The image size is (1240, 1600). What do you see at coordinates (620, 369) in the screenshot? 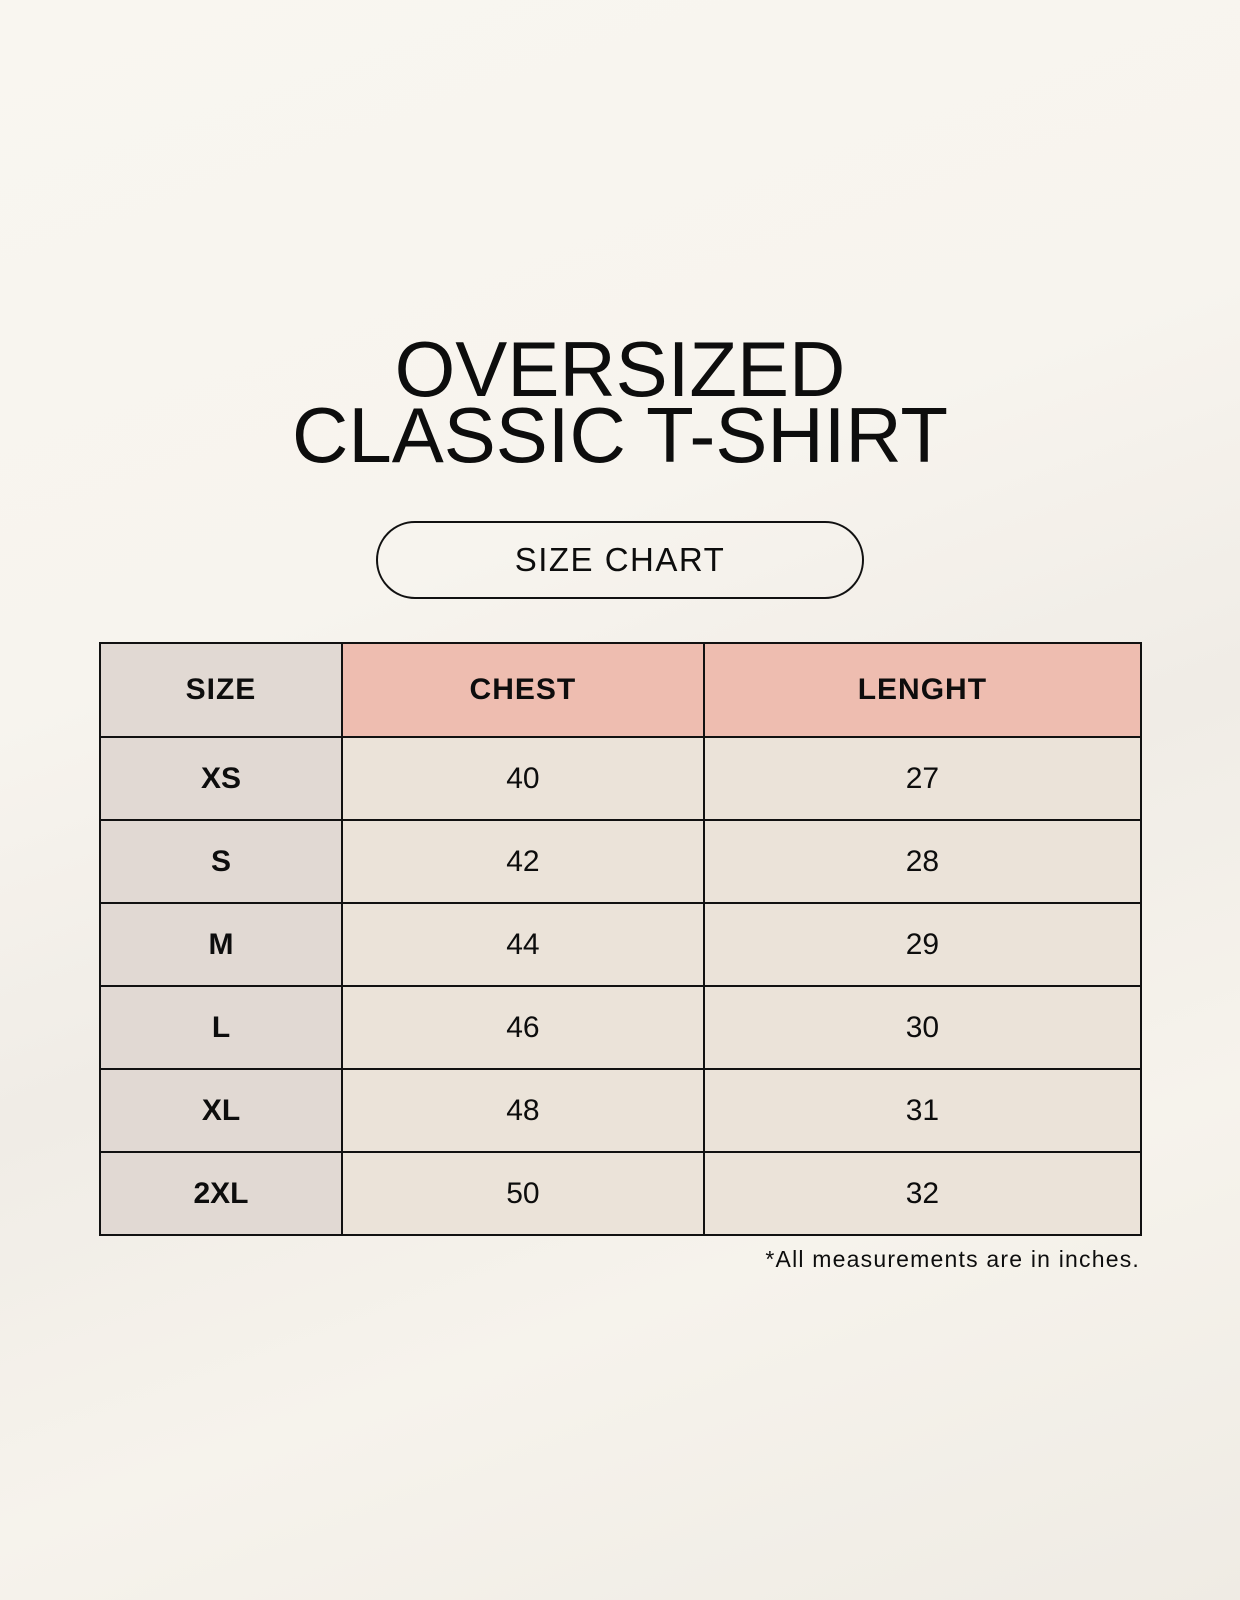
I see `title-line-1: OVERSIZED` at bounding box center [620, 369].